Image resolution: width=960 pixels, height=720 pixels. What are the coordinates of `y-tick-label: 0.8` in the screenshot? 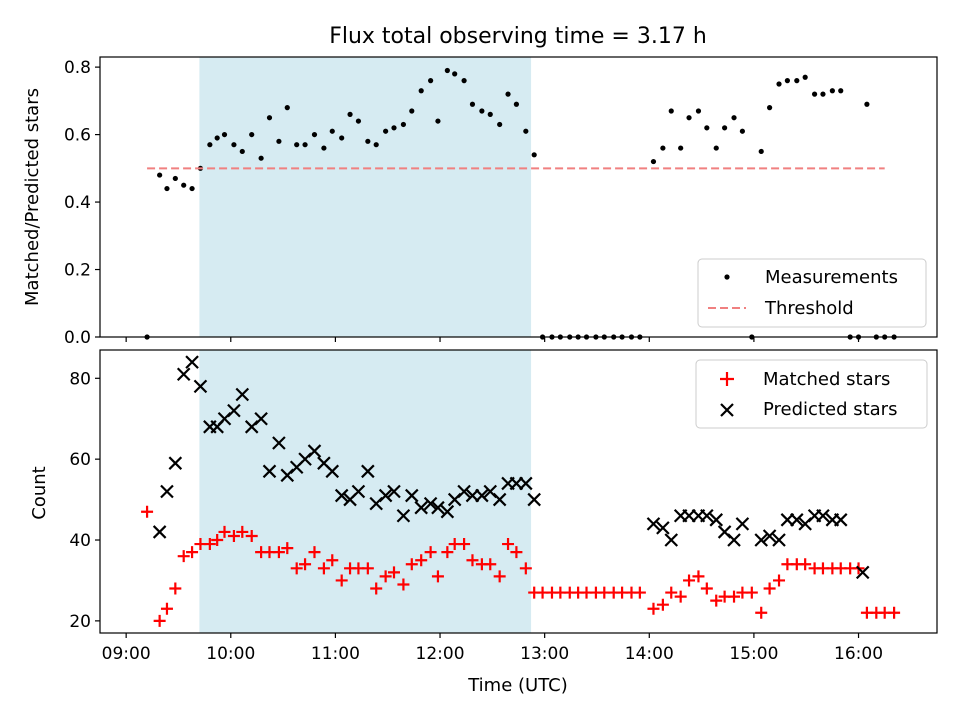 It's located at (77, 68).